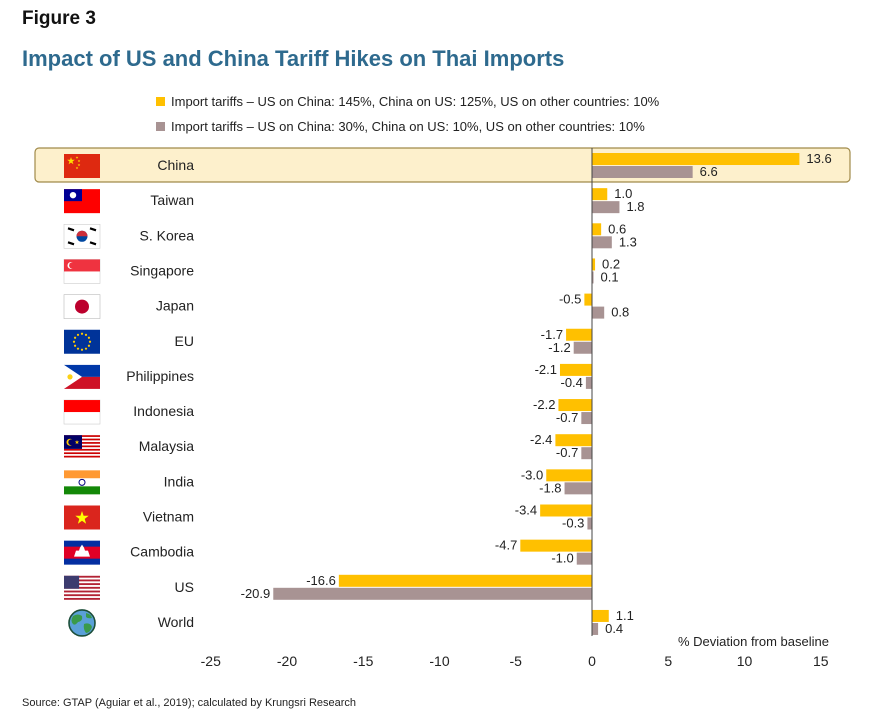 Image resolution: width=870 pixels, height=725 pixels. What do you see at coordinates (256, 593) in the screenshot?
I see `data-label: -20.9` at bounding box center [256, 593].